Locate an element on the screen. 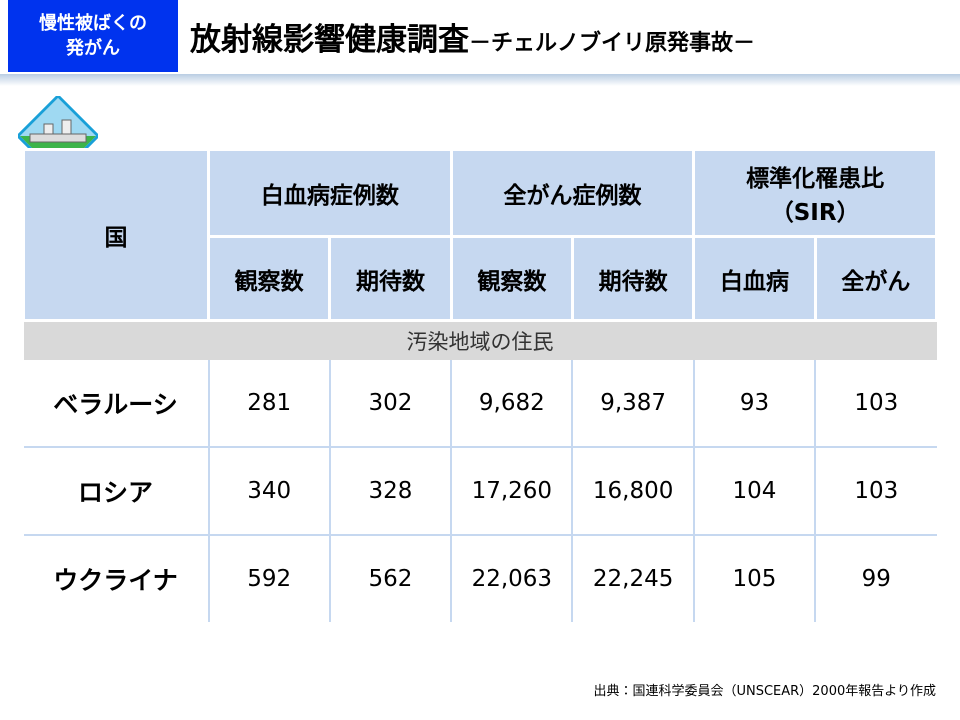  row-label: ウクライナ is located at coordinates (115, 580).